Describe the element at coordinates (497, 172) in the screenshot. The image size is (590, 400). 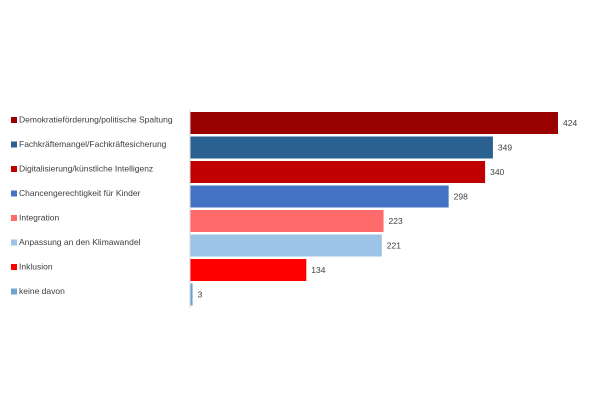
I see `value-label: 340` at that location.